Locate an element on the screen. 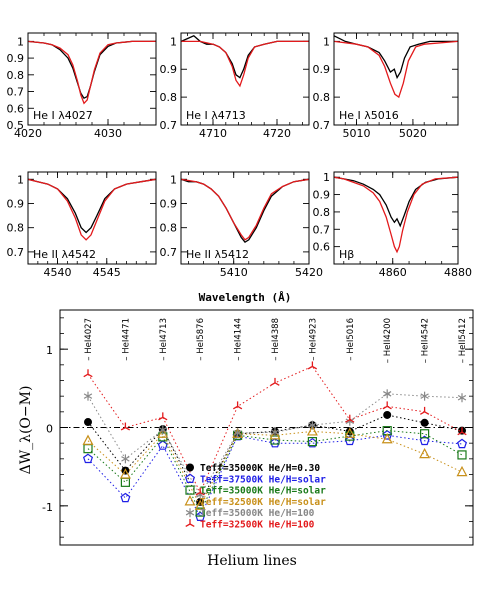 The width and height of the screenshot is (491, 599). bottom-ylabel: ΔW_λ(O−M) is located at coordinates (26, 430).